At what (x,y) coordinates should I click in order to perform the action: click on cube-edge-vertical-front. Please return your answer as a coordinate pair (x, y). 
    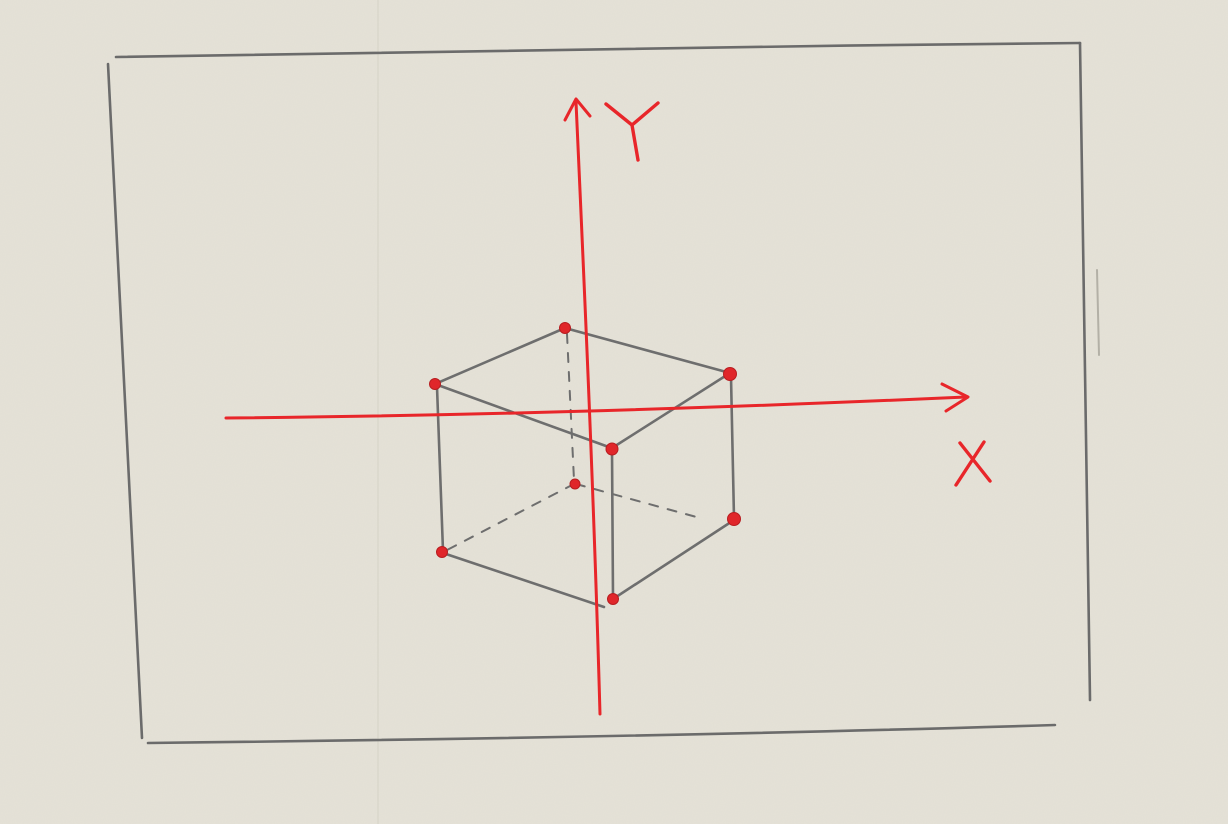
    Looking at the image, I should click on (612, 523).